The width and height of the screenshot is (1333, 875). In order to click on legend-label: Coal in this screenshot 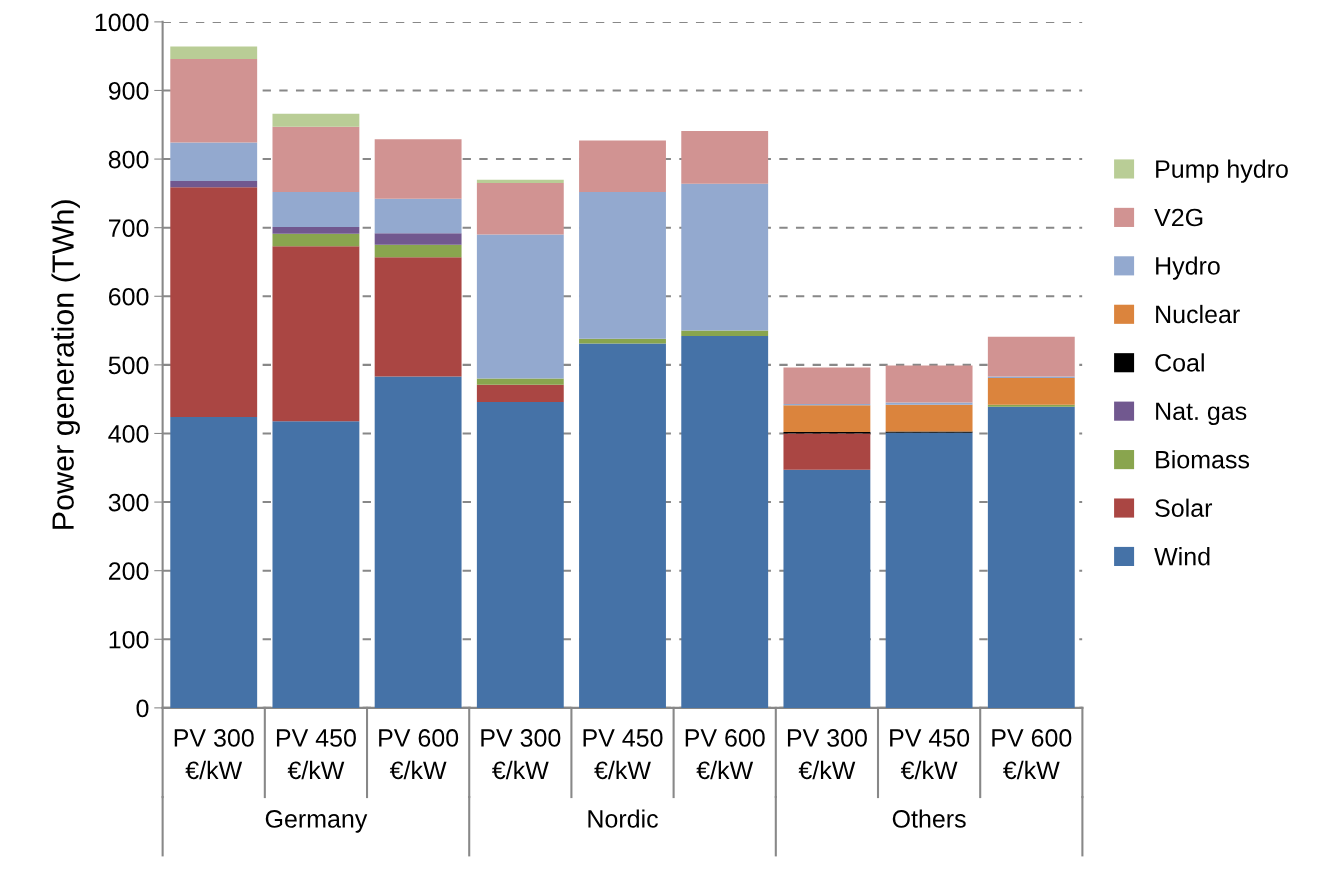, I will do `click(1179, 362)`.